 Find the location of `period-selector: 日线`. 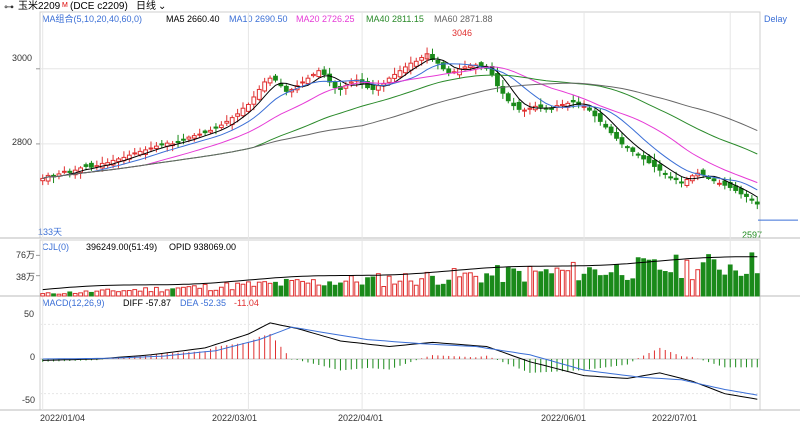

period-selector: 日线 is located at coordinates (146, 6).